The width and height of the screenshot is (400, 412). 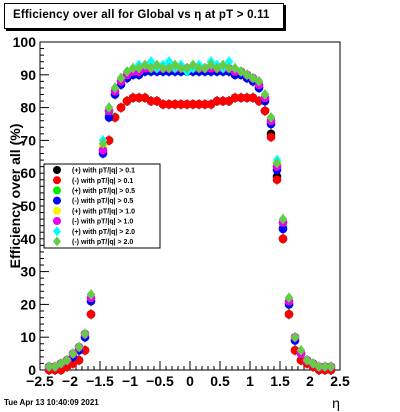 I want to click on y-tick-label: 10, so click(x=28, y=337).